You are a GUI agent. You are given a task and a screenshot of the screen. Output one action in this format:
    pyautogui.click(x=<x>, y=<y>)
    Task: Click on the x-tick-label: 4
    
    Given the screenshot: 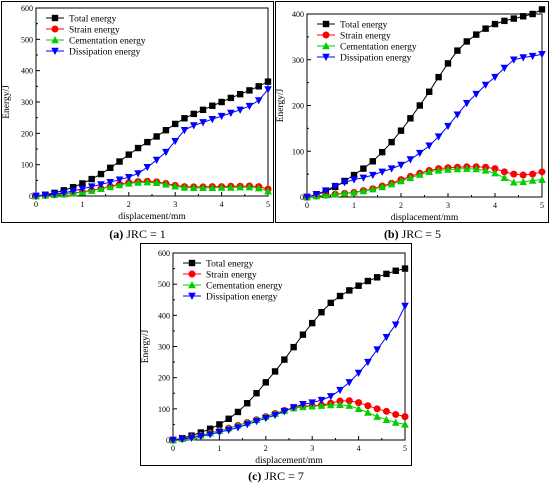 What is the action you would take?
    pyautogui.click(x=359, y=448)
    